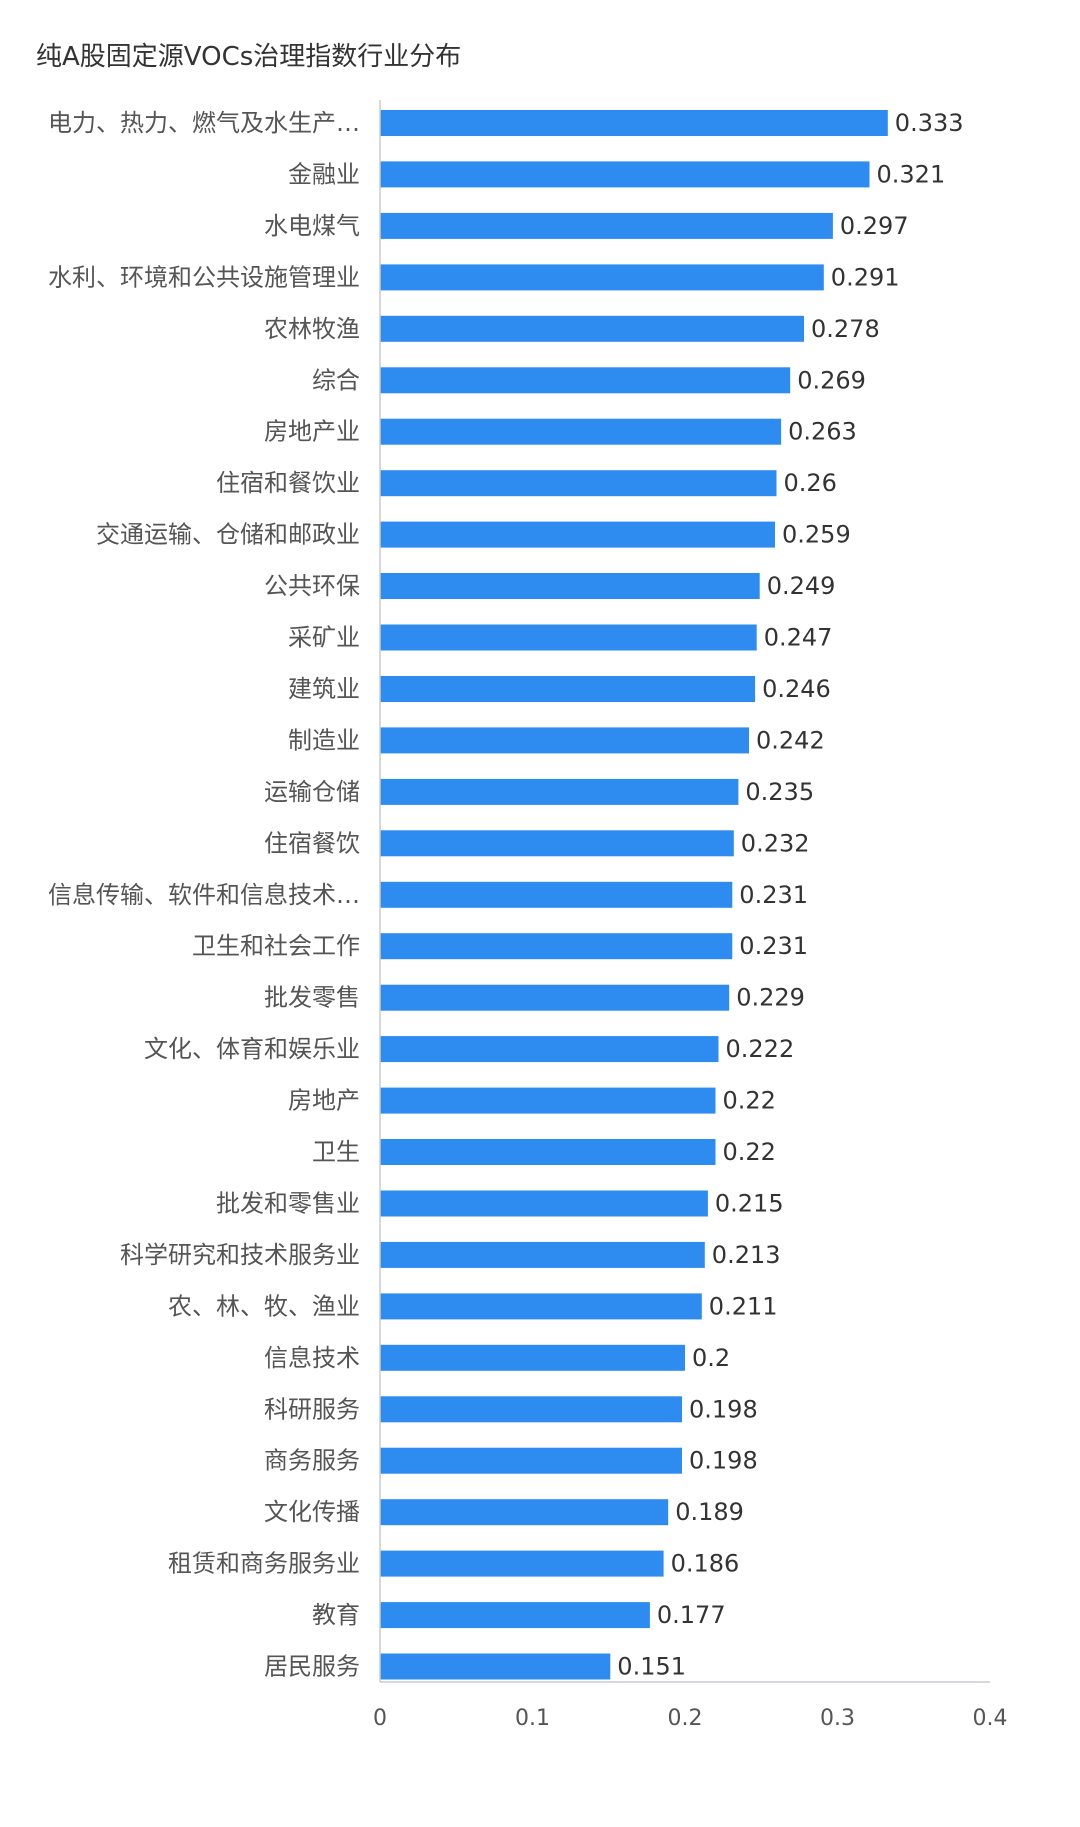  I want to click on data-label: 0.232, so click(775, 843).